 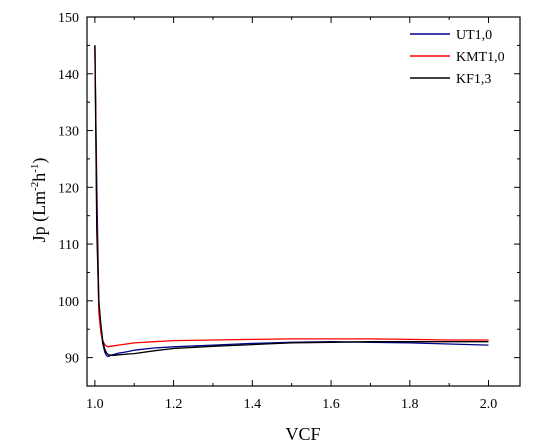 I want to click on y-axis-title-sup1: -2, so click(x=35, y=186).